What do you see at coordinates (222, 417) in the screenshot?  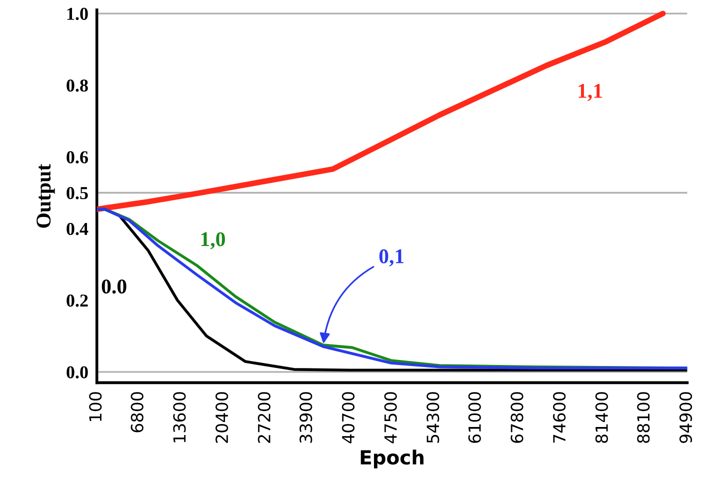 I see `x-tick-label: 20400` at bounding box center [222, 417].